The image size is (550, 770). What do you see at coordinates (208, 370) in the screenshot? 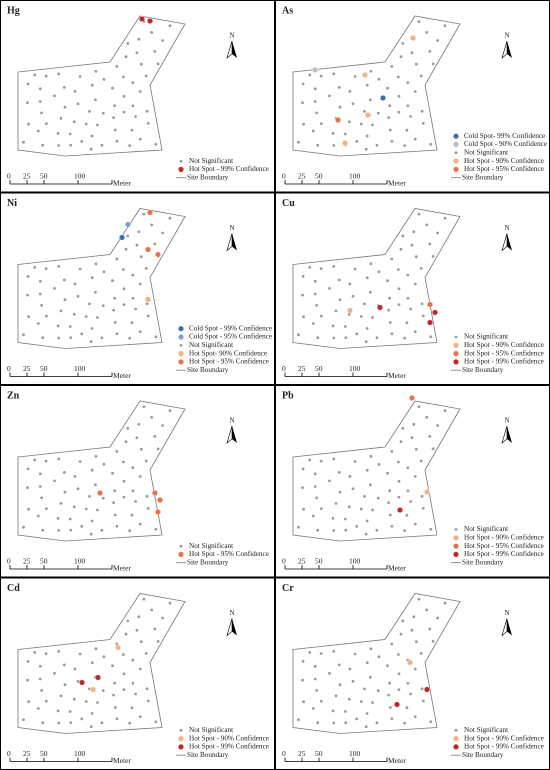
I see `legend-label: Site Boundary` at bounding box center [208, 370].